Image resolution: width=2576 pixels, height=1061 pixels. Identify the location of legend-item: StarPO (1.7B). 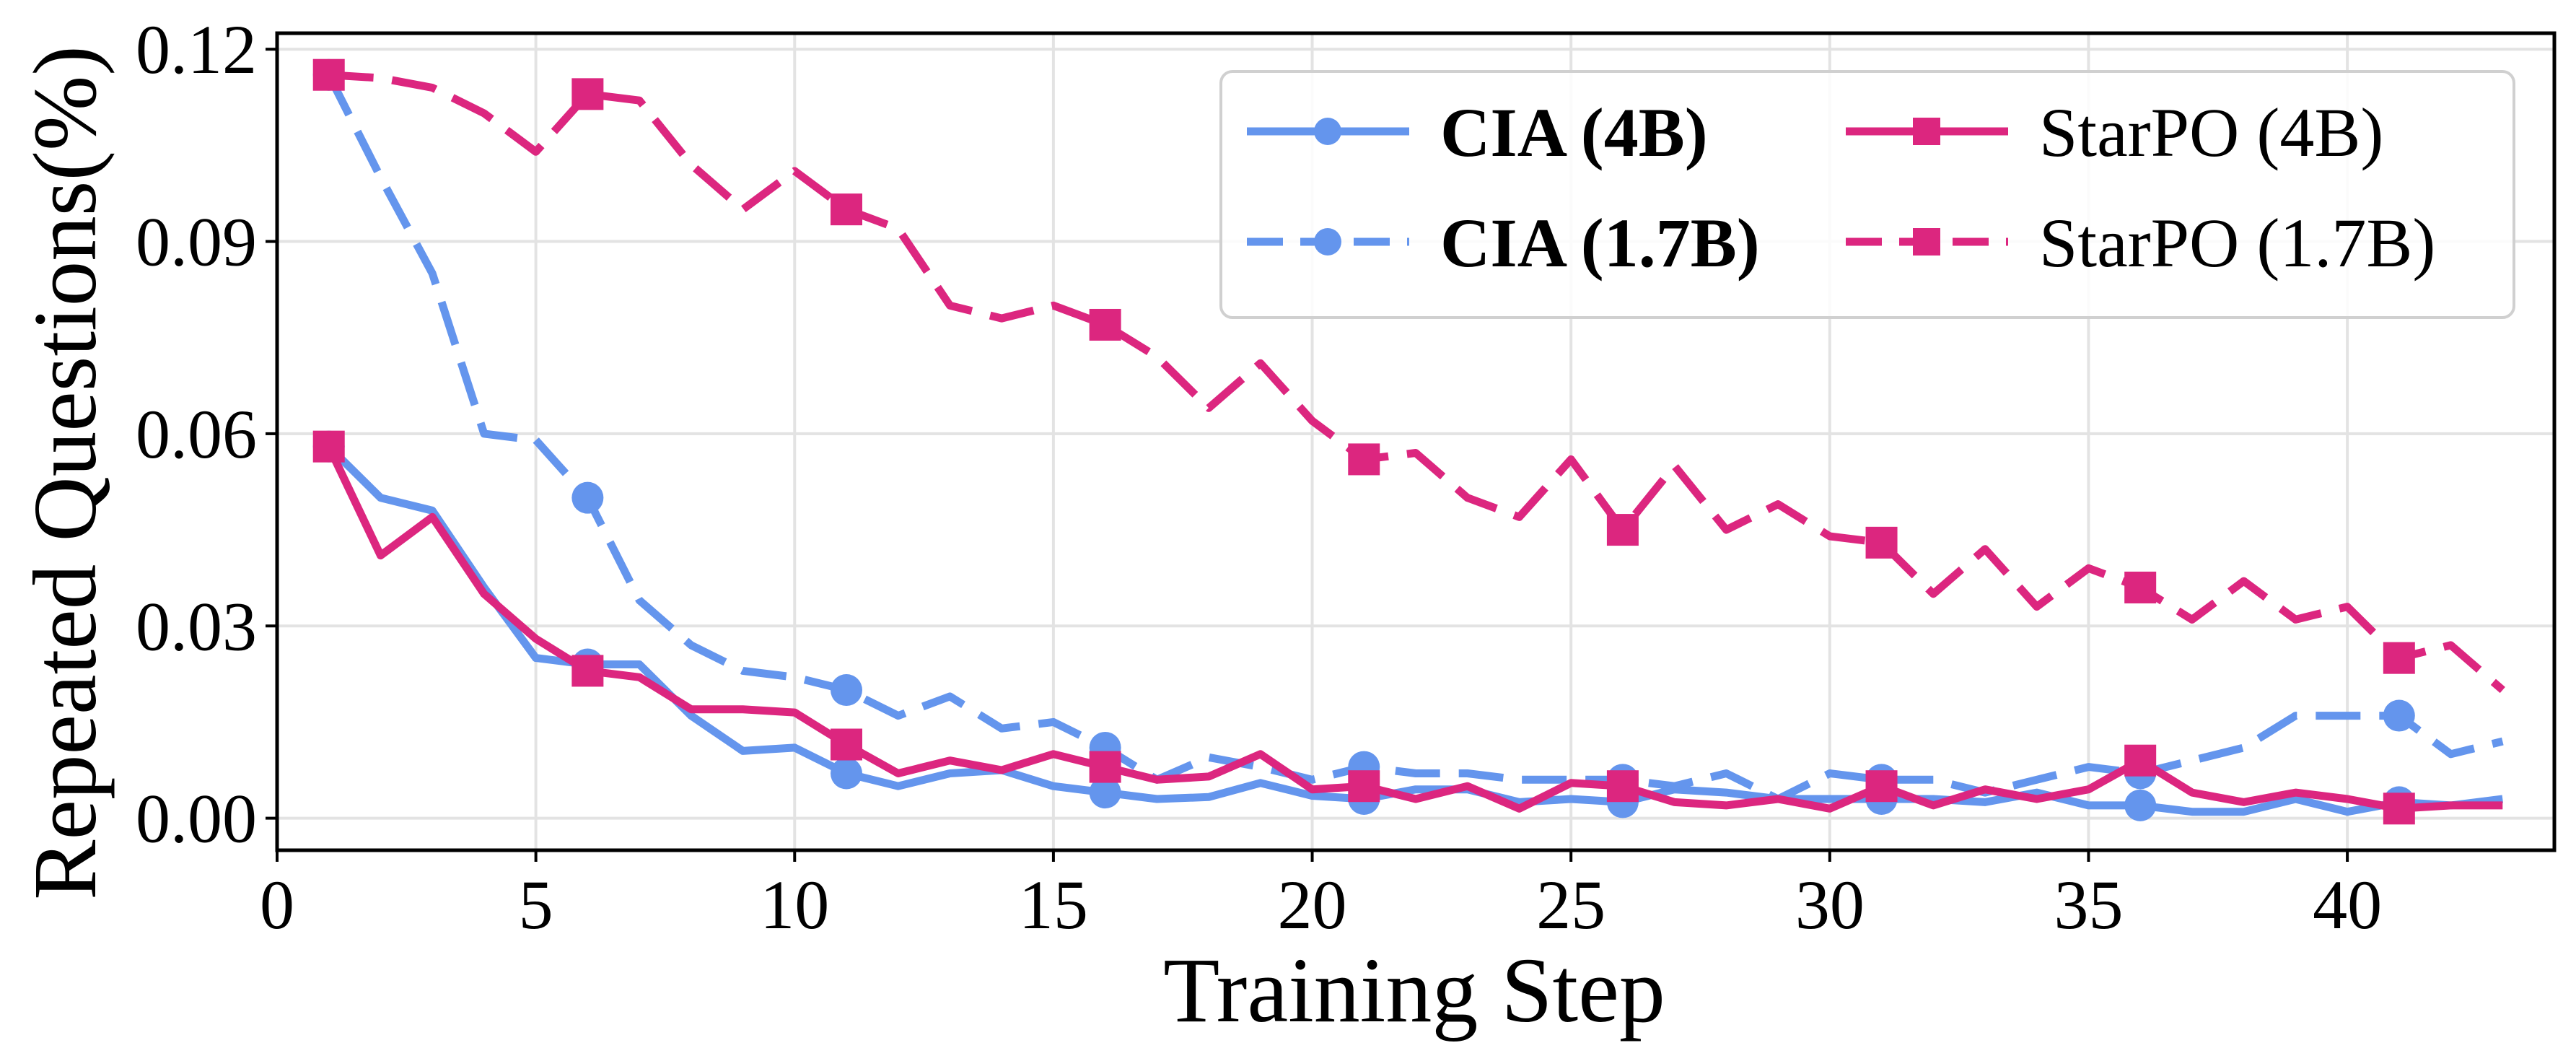
(2140, 242).